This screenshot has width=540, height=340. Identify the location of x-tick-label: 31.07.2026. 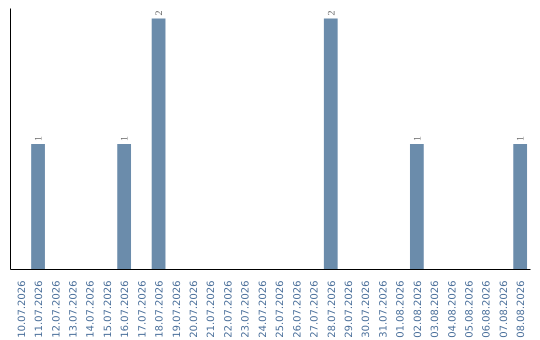
(384, 309).